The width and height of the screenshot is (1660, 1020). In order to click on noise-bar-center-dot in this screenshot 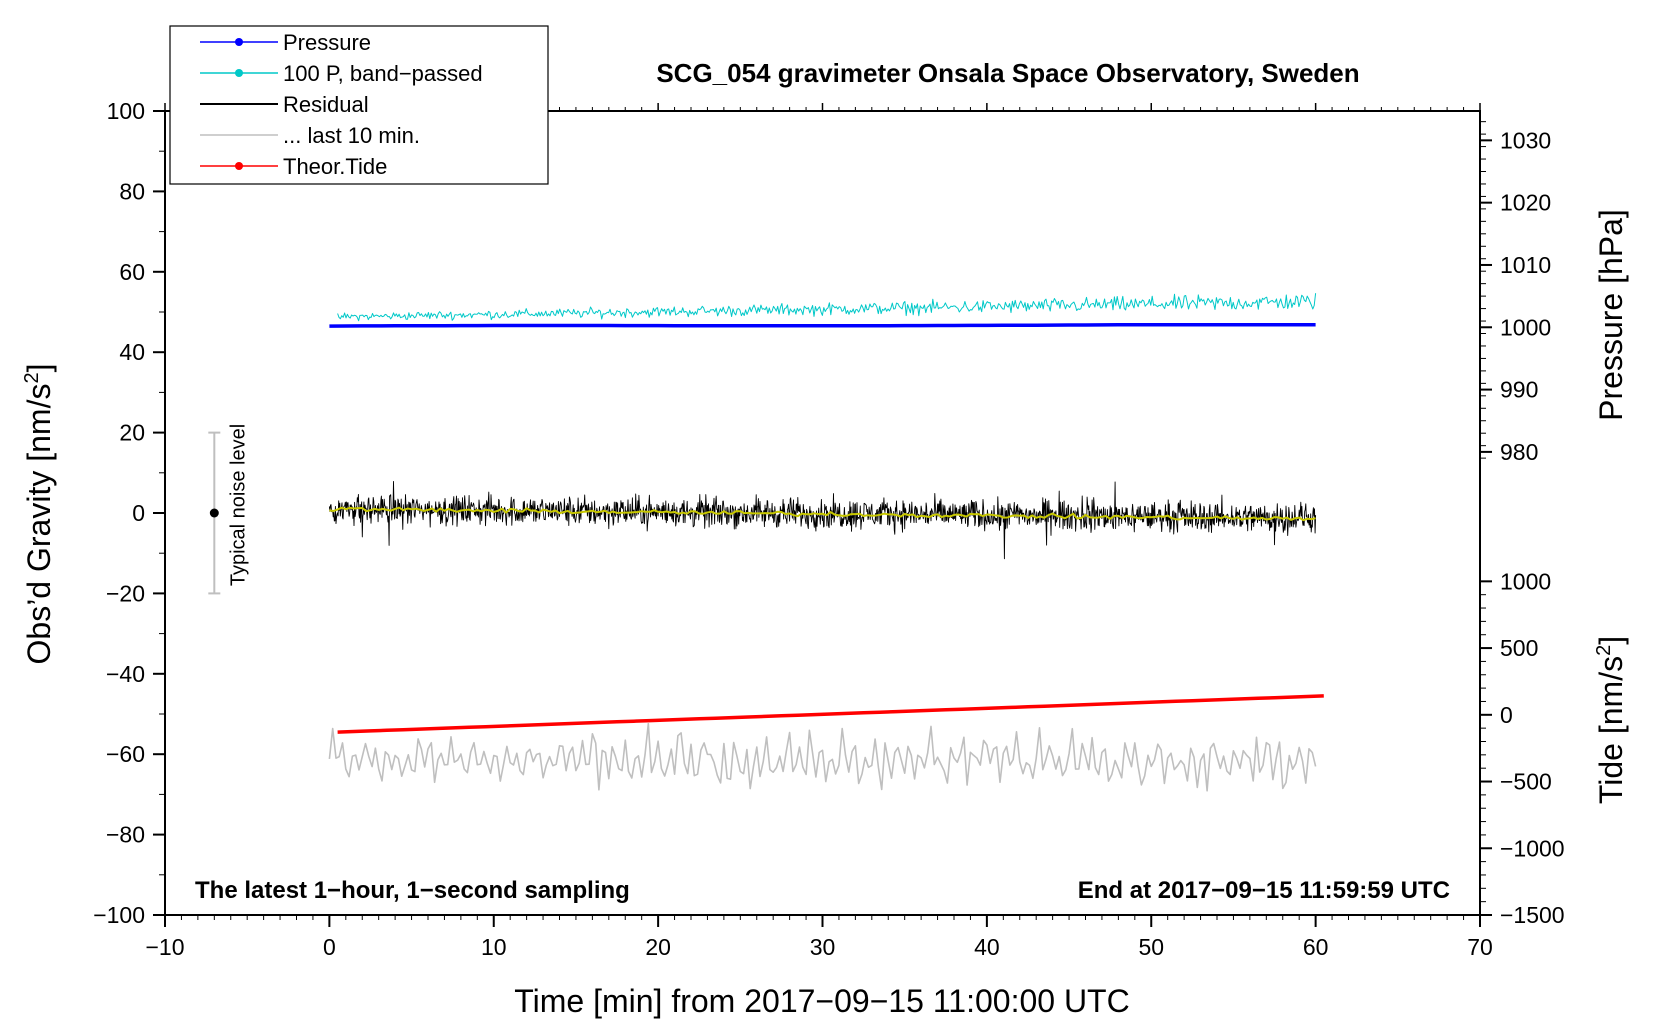, I will do `click(214, 513)`.